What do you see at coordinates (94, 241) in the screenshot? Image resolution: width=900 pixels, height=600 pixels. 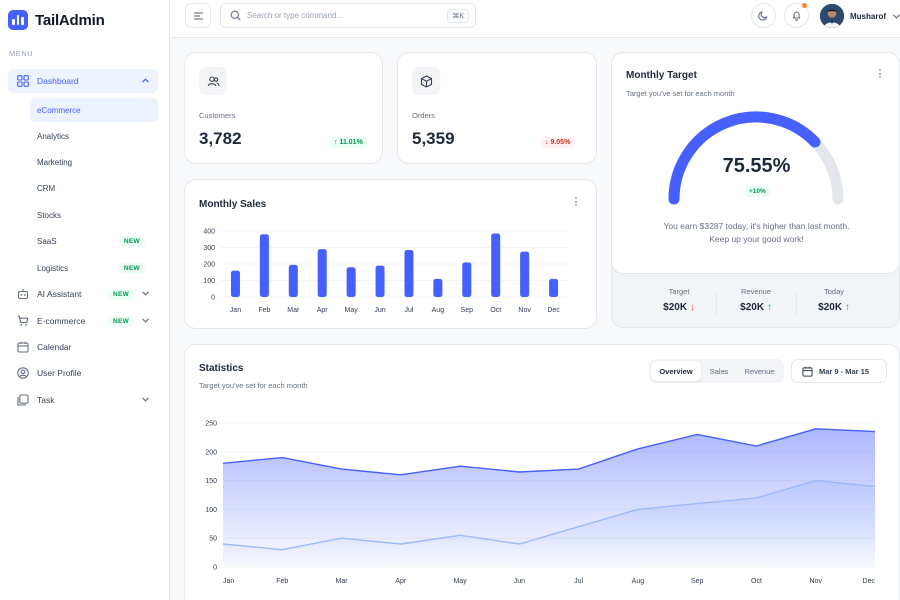 I see `sidebar-subitem-saas: SaaS NEW` at bounding box center [94, 241].